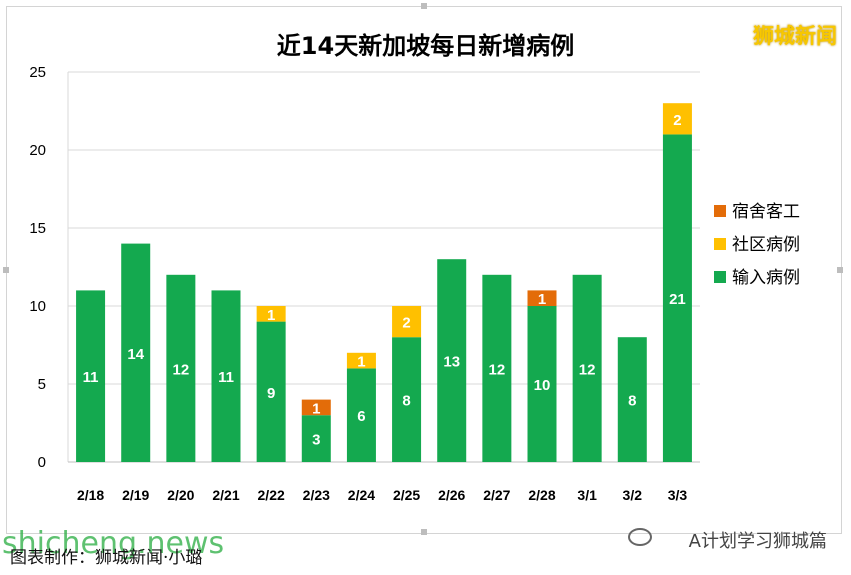 This screenshot has width=851, height=575. I want to click on wechat-icon, so click(640, 537).